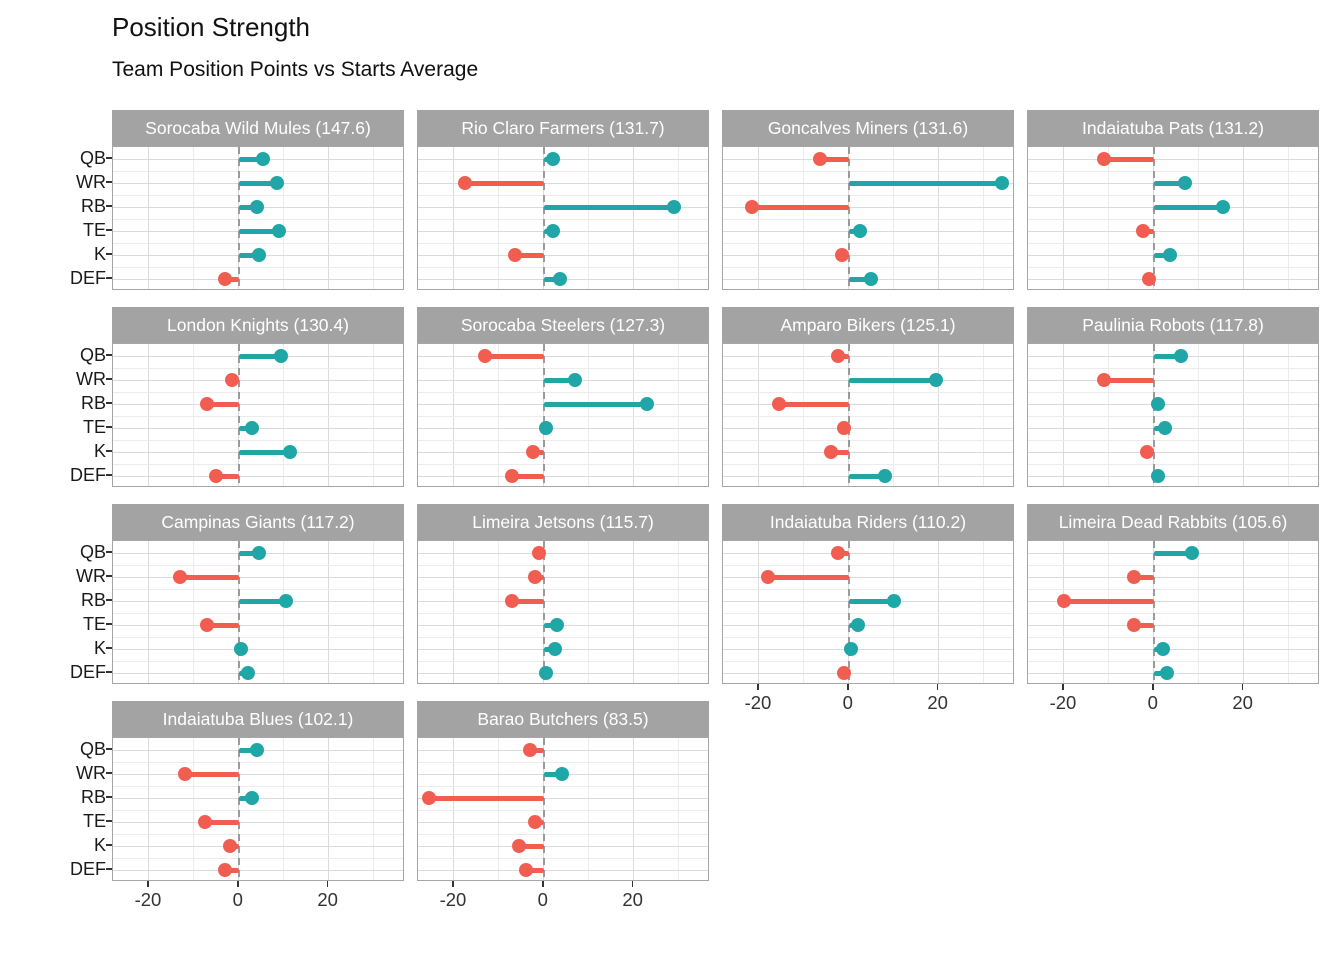 This screenshot has width=1344, height=960. What do you see at coordinates (937, 687) in the screenshot?
I see `x-axis-tick` at bounding box center [937, 687].